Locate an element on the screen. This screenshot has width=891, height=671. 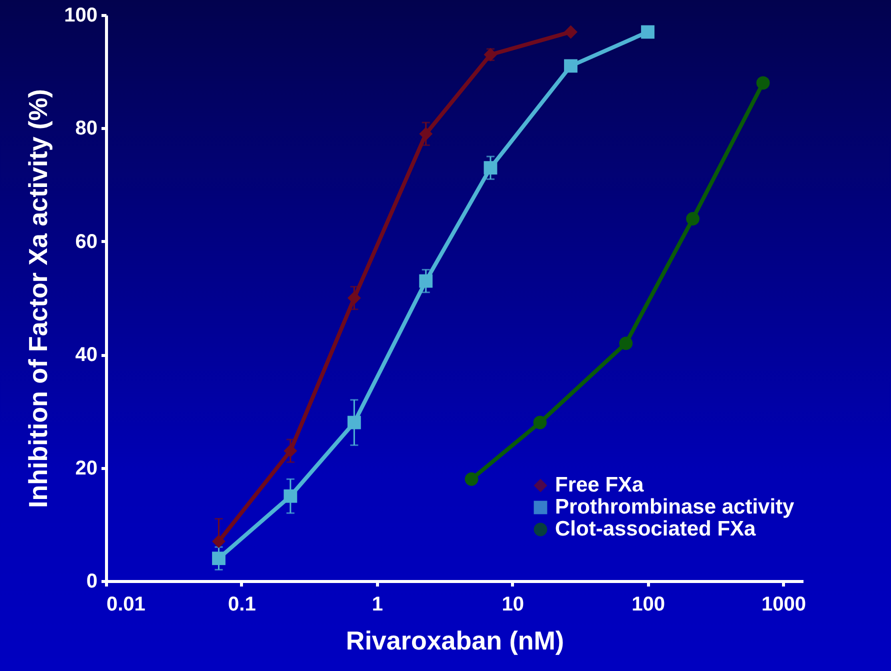
x-tick-label: 10 is located at coordinates (513, 605).